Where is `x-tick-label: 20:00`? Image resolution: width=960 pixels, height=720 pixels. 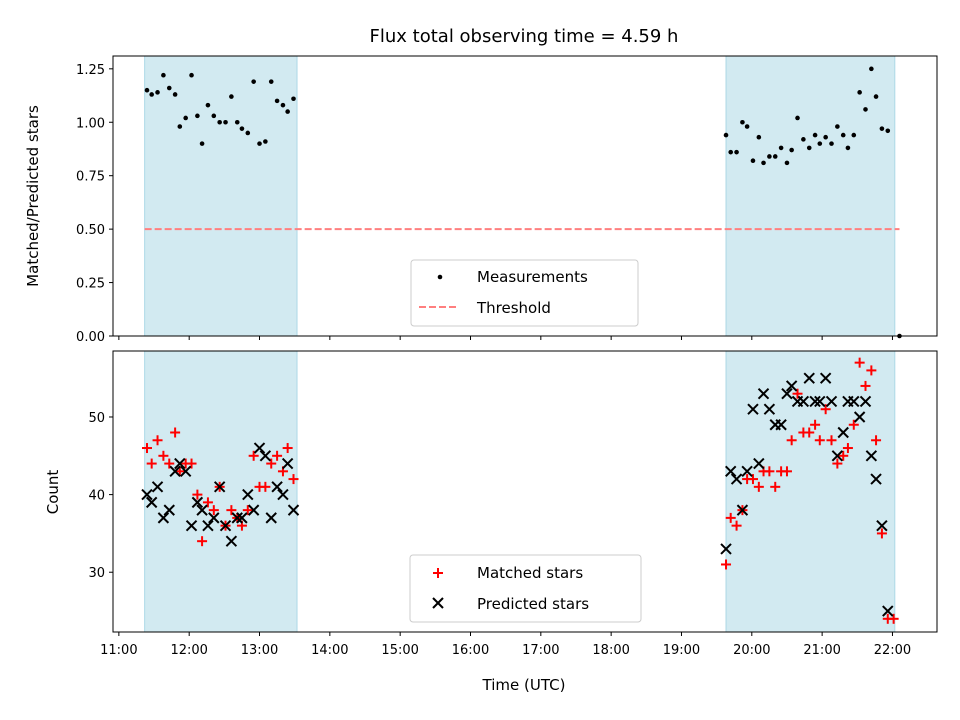
x-tick-label: 20:00 is located at coordinates (751, 650).